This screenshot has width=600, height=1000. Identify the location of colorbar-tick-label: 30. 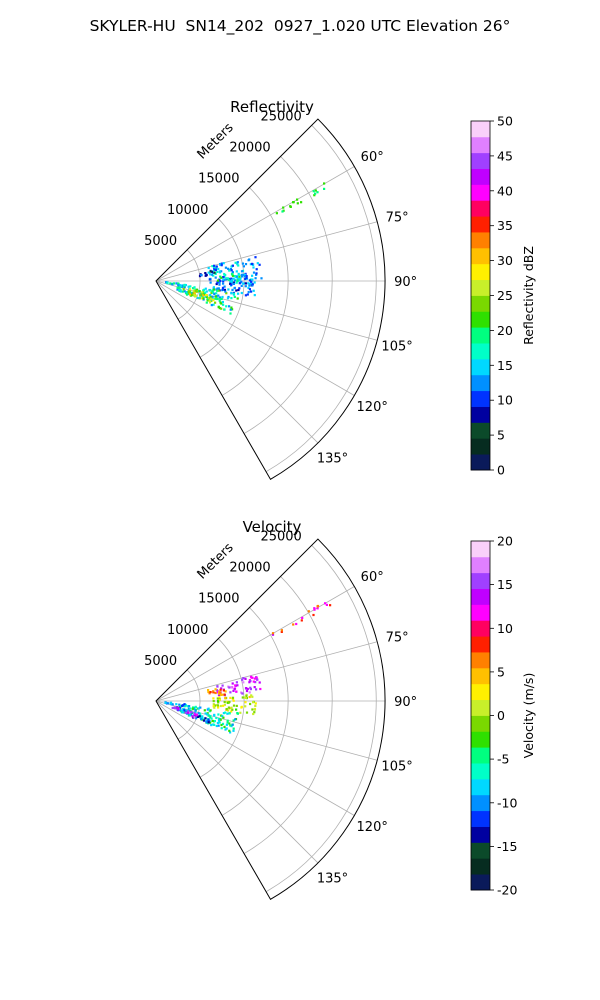
(505, 260).